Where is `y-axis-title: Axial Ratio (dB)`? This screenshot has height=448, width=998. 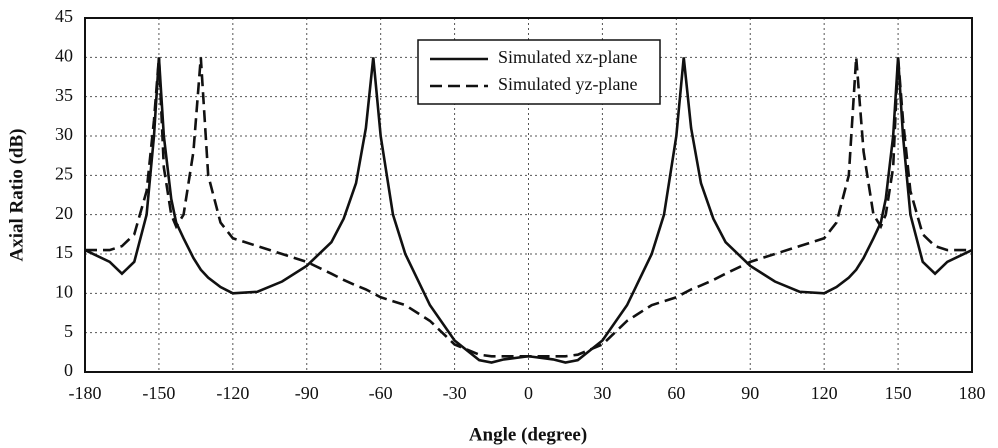
y-axis-title: Axial Ratio (dB) is located at coordinates (16, 195).